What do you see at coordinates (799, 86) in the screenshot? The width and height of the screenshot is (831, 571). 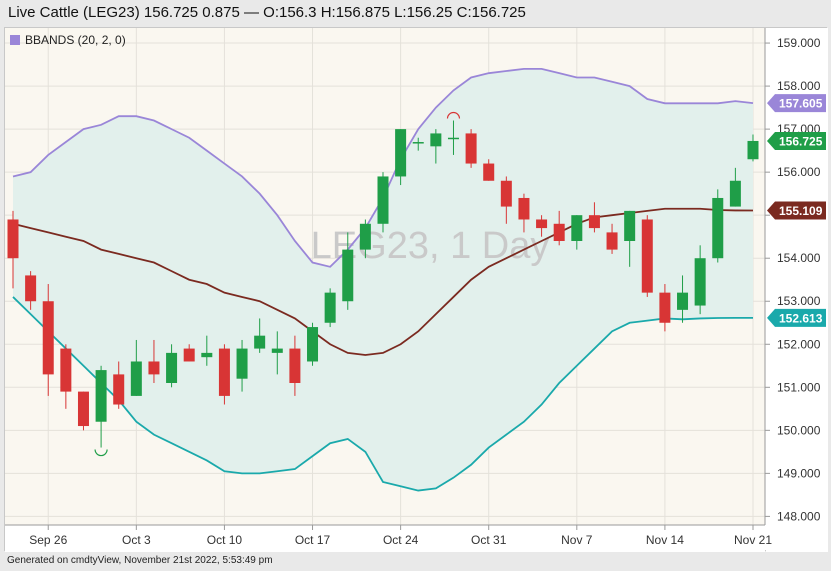 I see `y-tick-label: 158.000` at bounding box center [799, 86].